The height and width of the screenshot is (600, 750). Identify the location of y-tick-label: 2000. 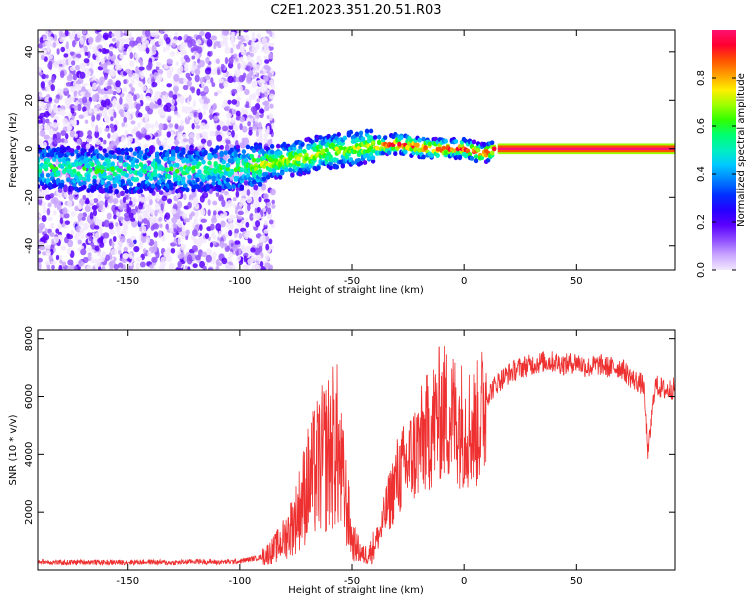
(29, 511).